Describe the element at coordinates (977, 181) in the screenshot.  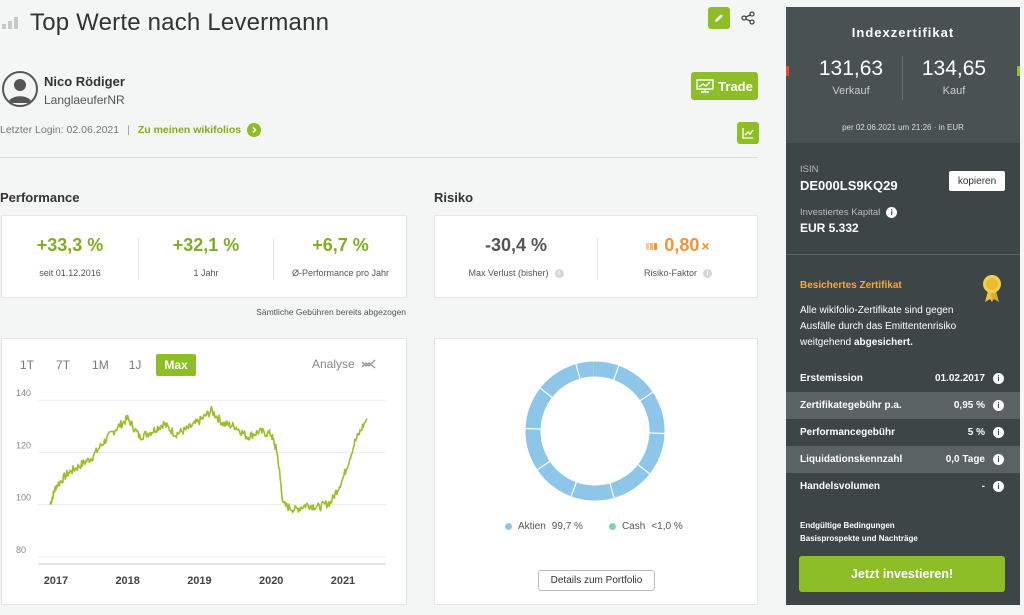
I see `copy-isin-button: kopieren` at that location.